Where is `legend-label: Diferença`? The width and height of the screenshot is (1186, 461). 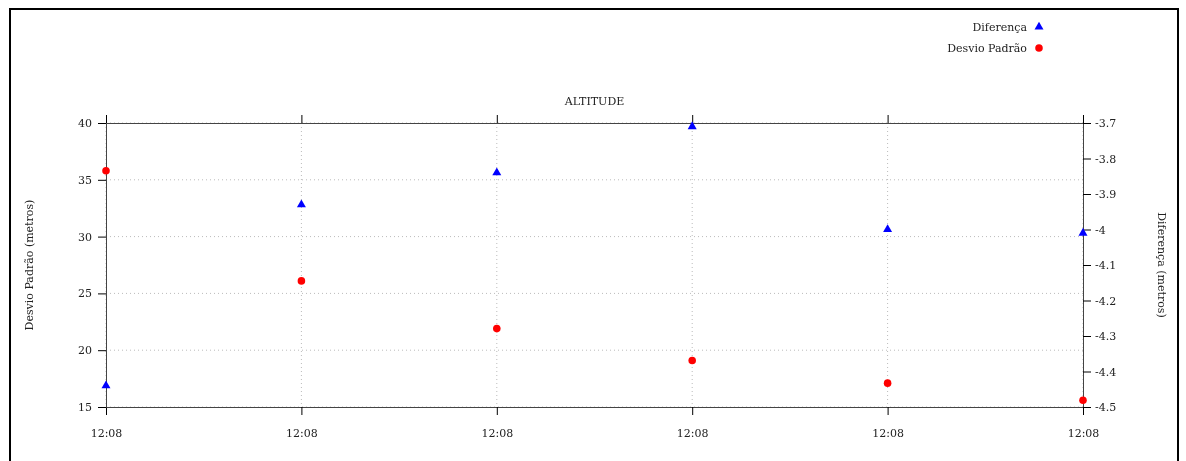
legend-label: Diferença is located at coordinates (1000, 27).